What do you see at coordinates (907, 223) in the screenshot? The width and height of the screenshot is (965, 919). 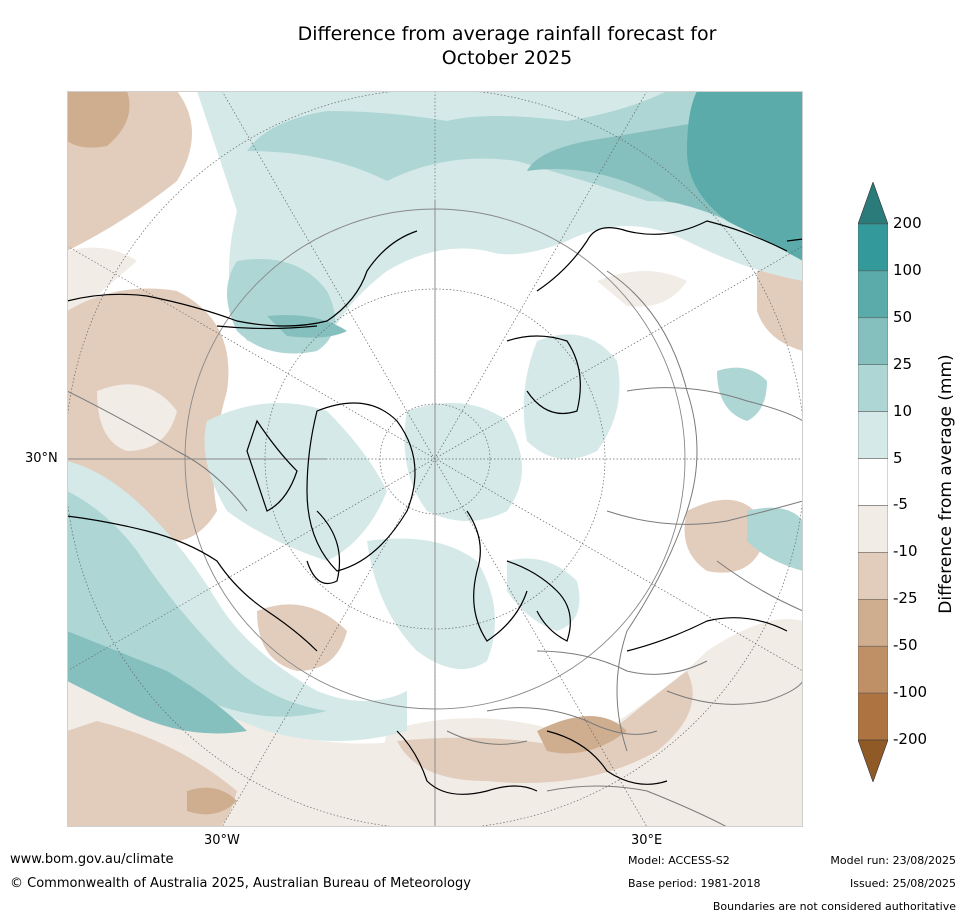 I see `colorbar-tick-label: 200` at bounding box center [907, 223].